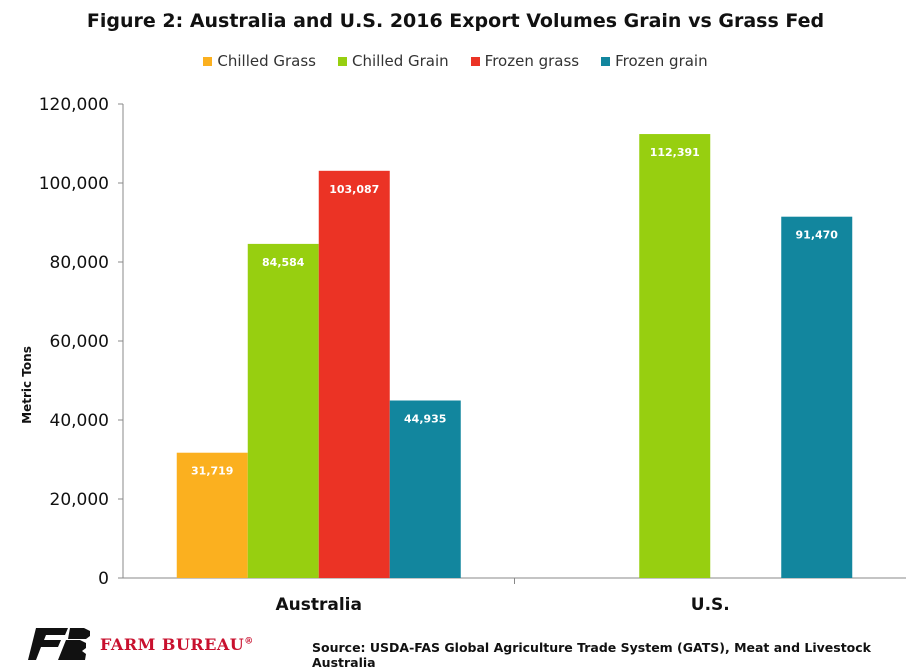  I want to click on legend-label: Chilled Grass, so click(266, 61).